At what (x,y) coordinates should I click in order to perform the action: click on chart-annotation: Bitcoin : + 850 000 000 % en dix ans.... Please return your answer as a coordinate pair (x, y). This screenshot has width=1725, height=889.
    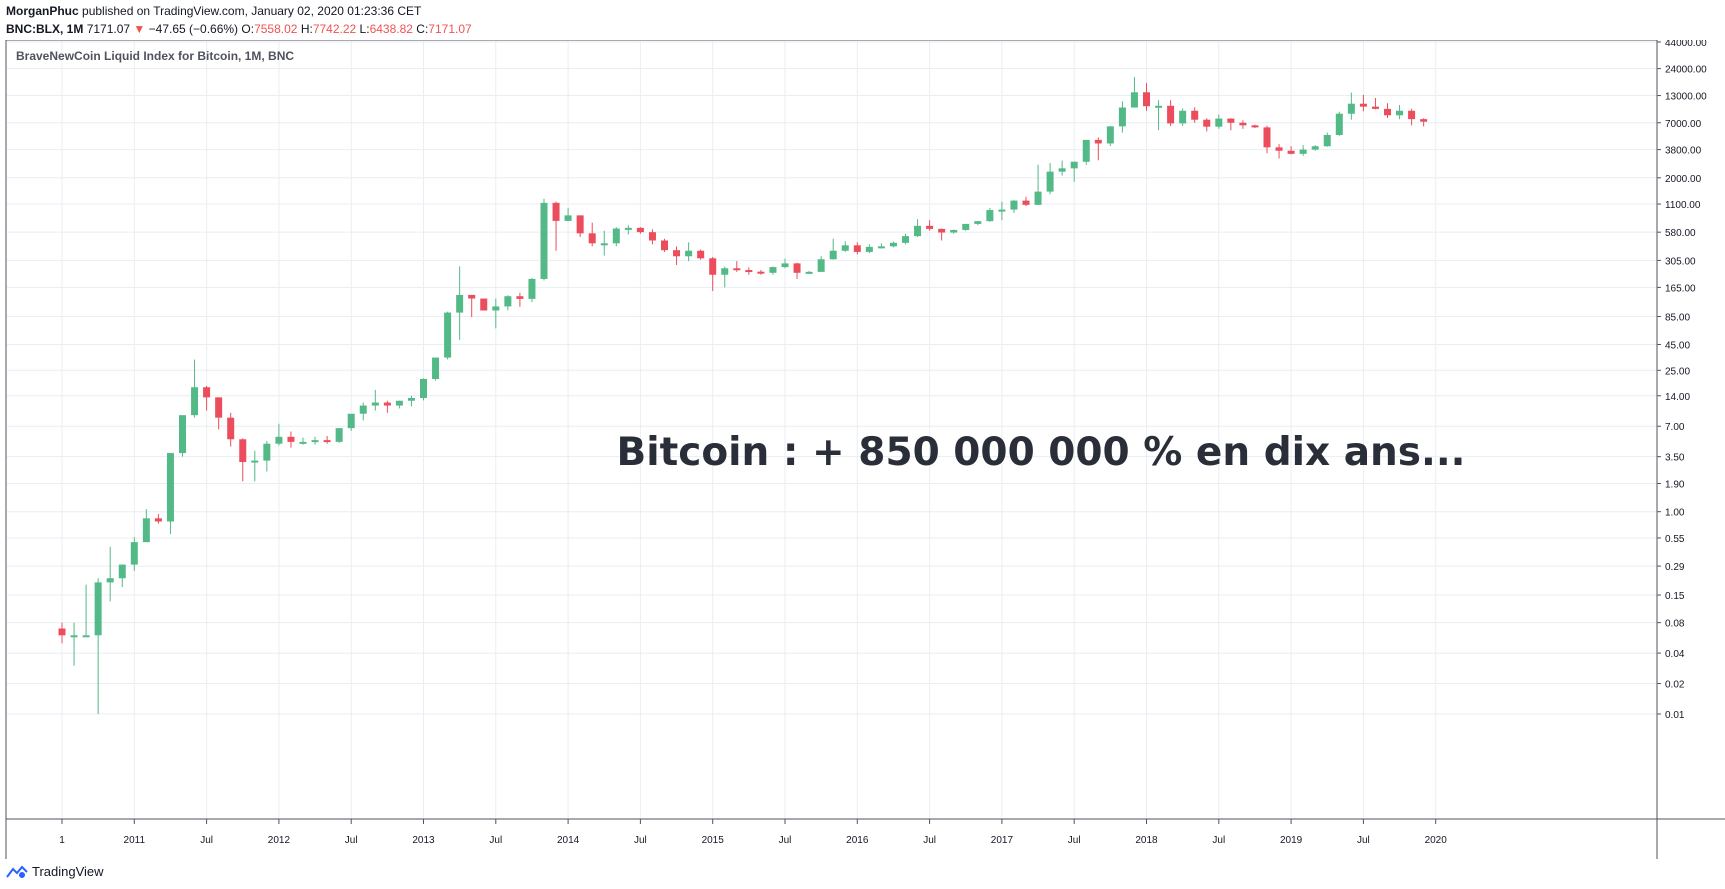
    Looking at the image, I should click on (1041, 452).